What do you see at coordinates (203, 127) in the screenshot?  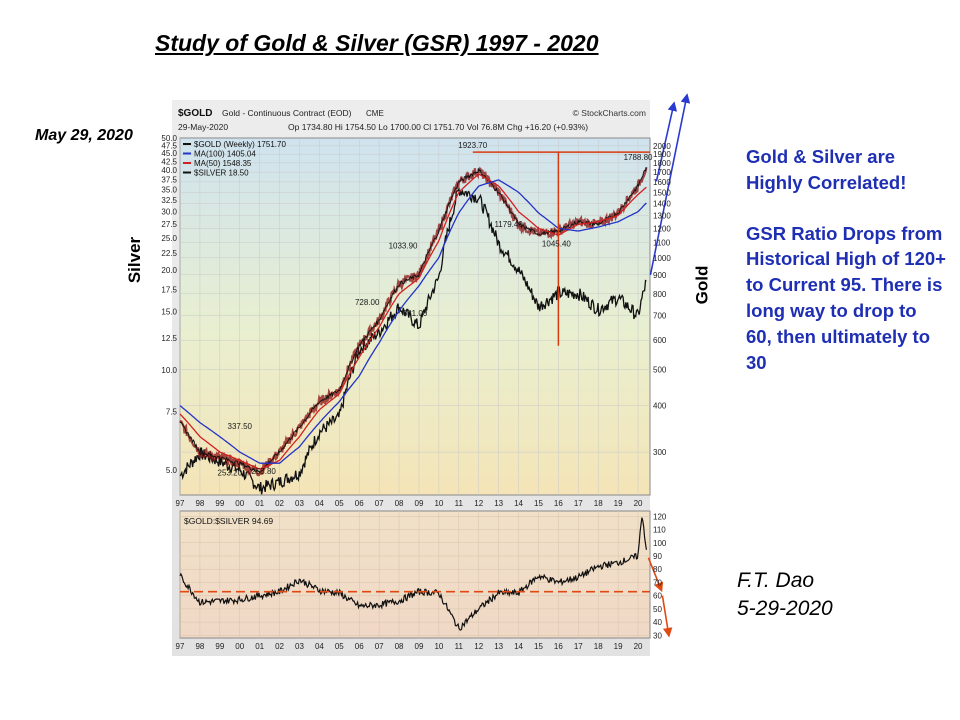 I see `chart-date: 29-May-2020` at bounding box center [203, 127].